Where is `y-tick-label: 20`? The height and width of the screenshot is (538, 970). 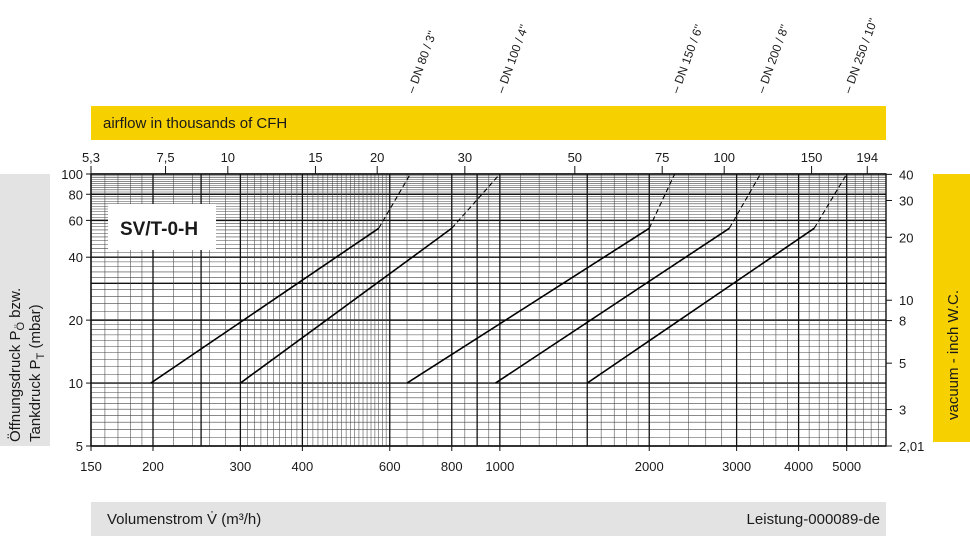 y-tick-label: 20 is located at coordinates (76, 320).